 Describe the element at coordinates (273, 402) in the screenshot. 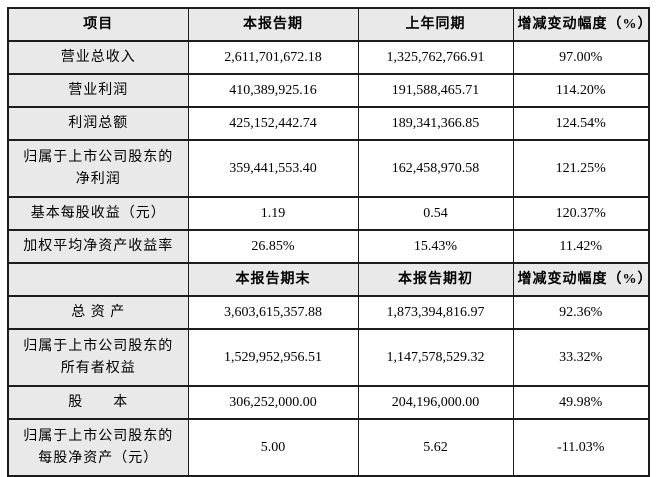

I see `current-value: 306,252,000.00` at that location.